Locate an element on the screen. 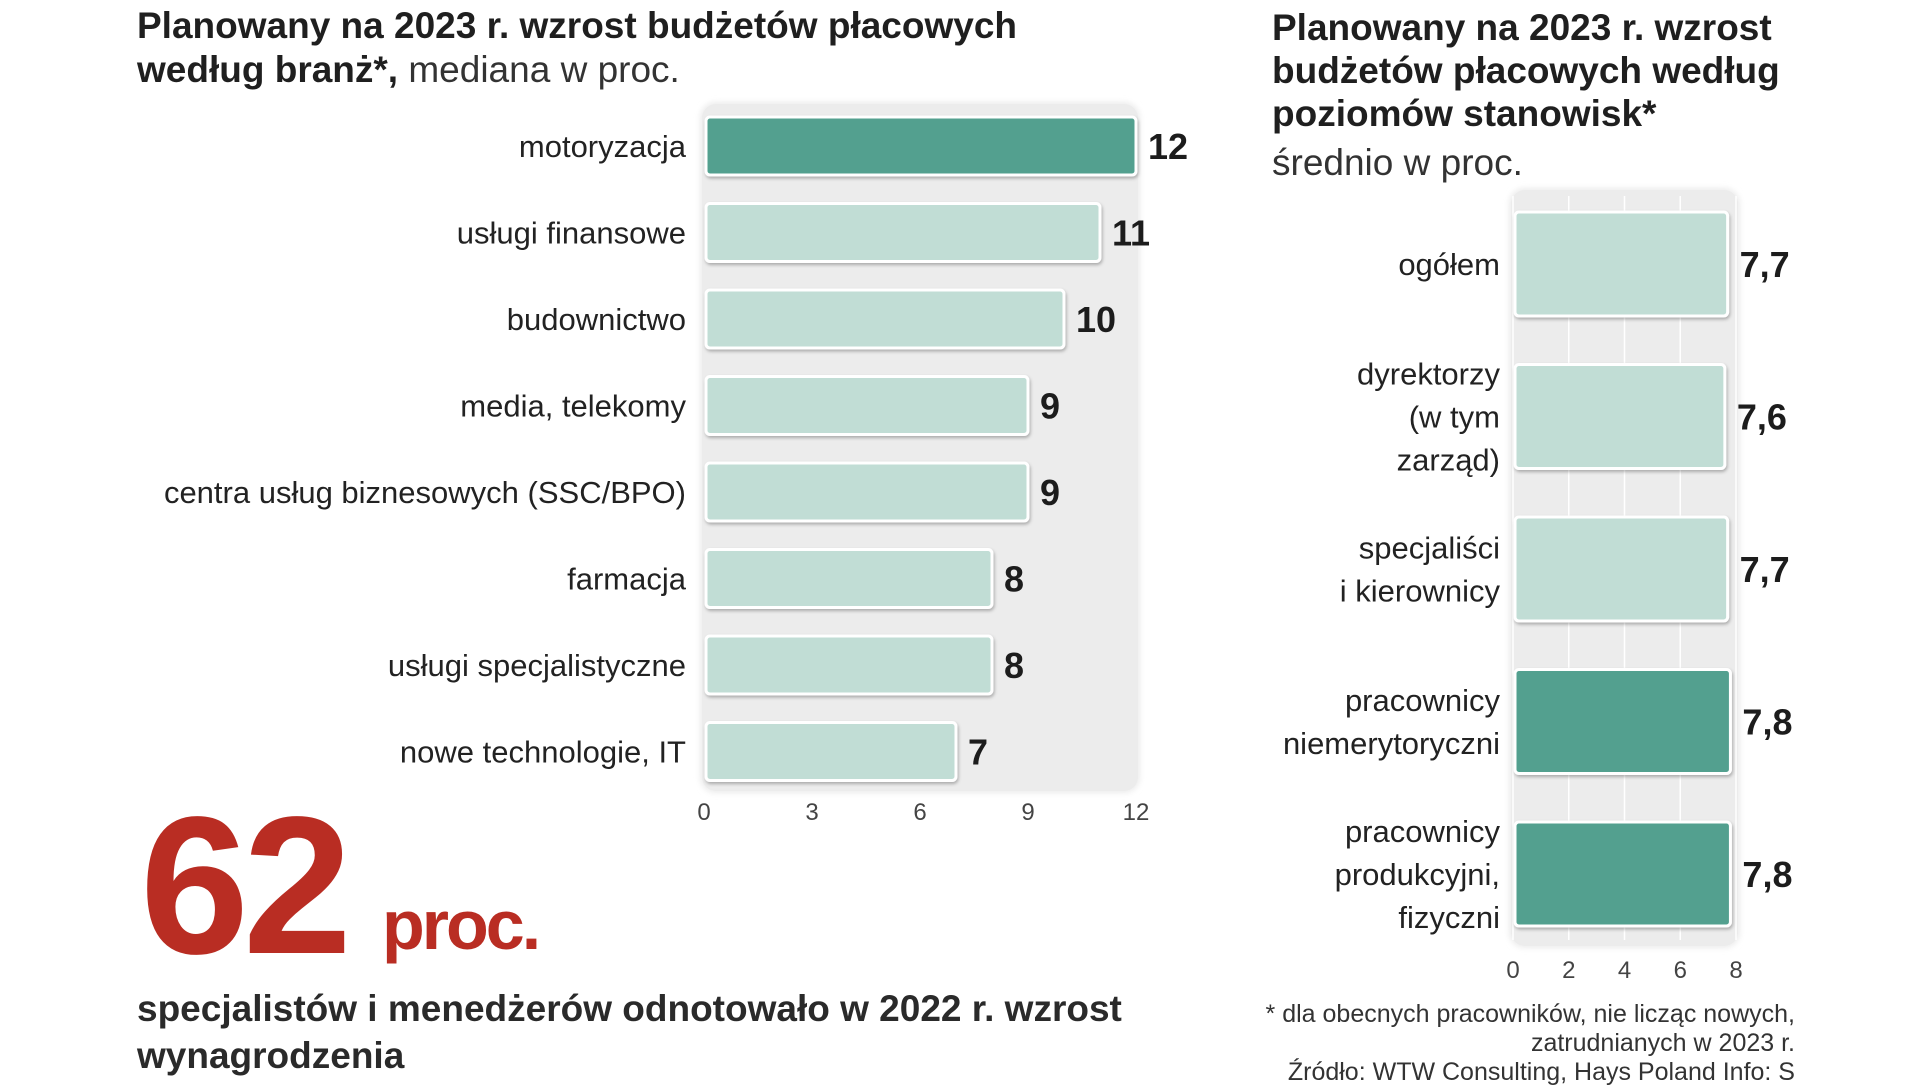  right-chart-title-unit: średnio w proc. is located at coordinates (1397, 162).